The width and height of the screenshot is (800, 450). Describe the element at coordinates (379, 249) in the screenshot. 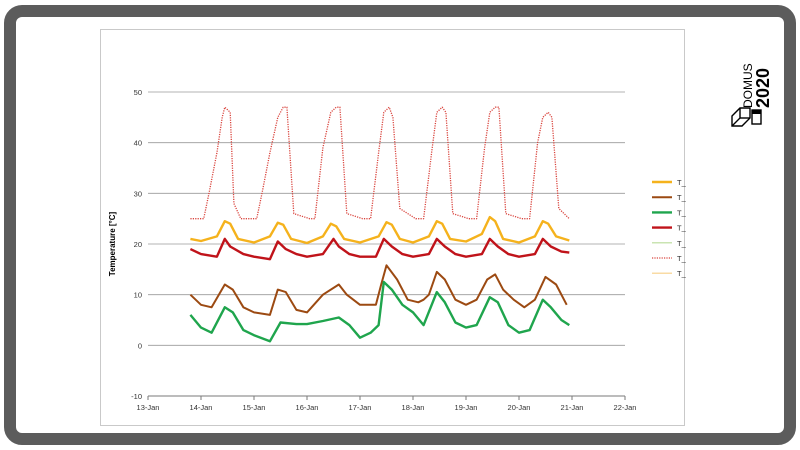

I see `series-line-t-sup` at that location.